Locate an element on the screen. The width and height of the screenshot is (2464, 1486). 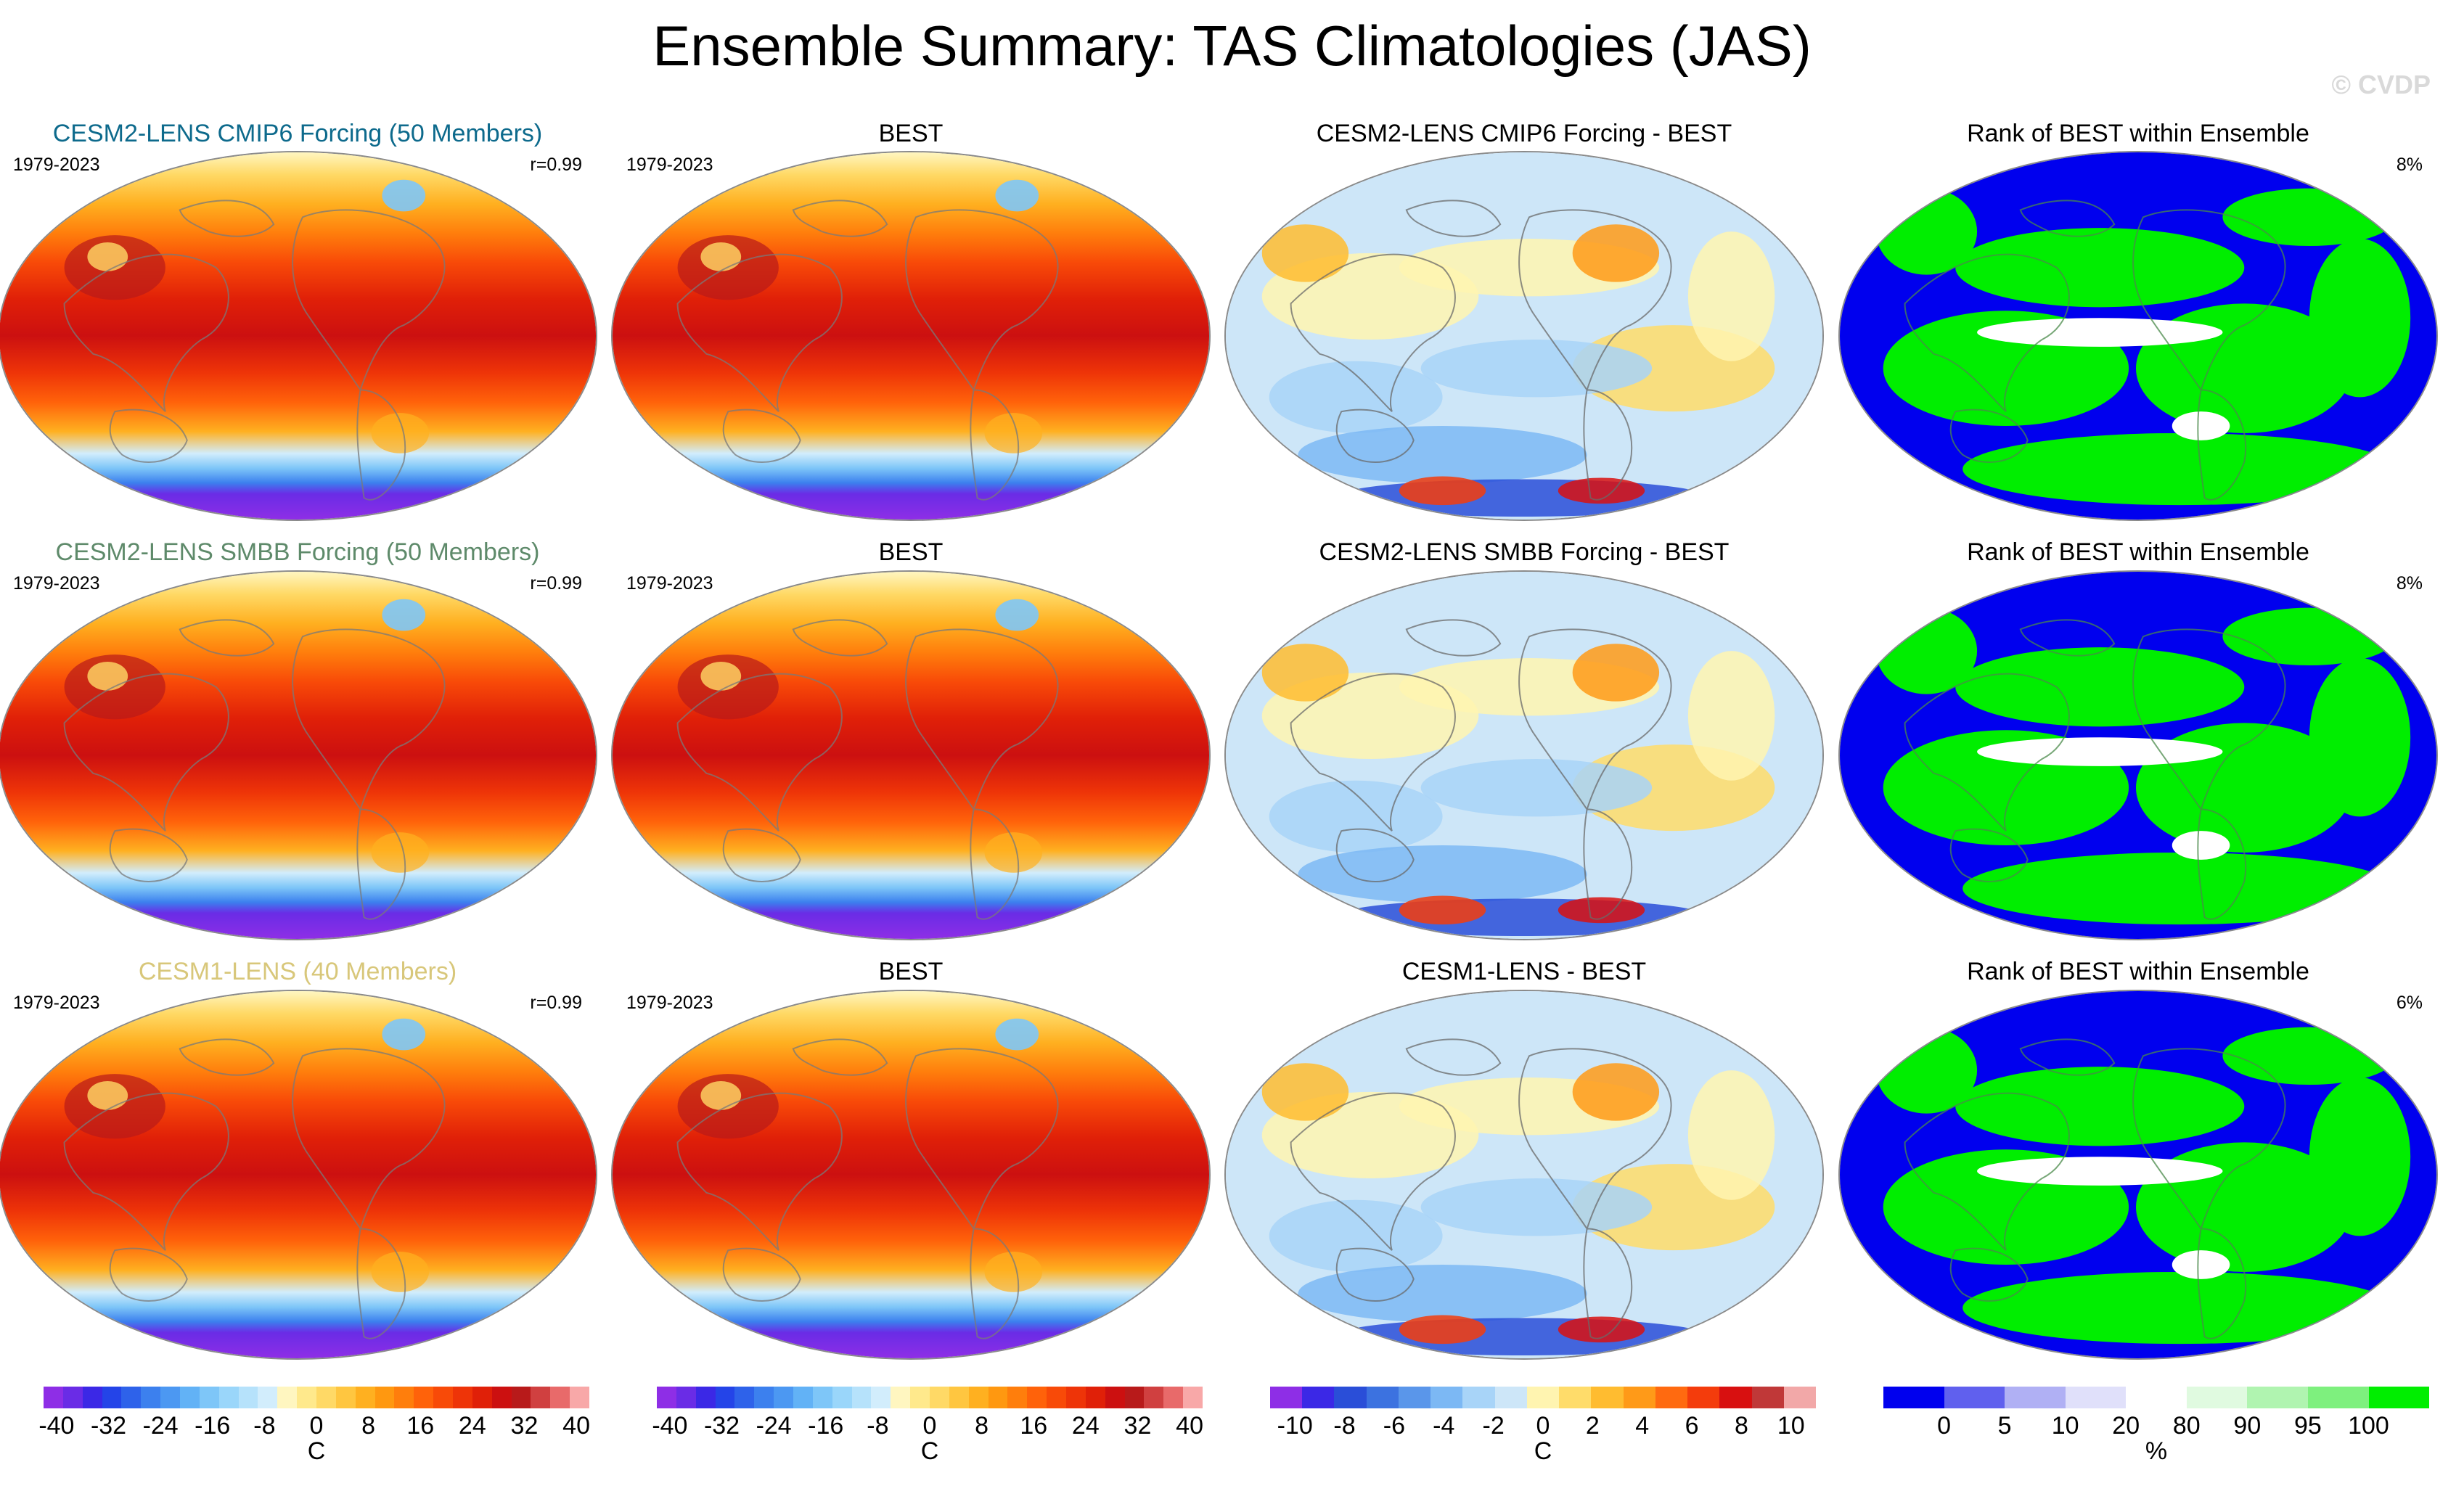
colorbar-tick-label: -10 is located at coordinates (1295, 1426).